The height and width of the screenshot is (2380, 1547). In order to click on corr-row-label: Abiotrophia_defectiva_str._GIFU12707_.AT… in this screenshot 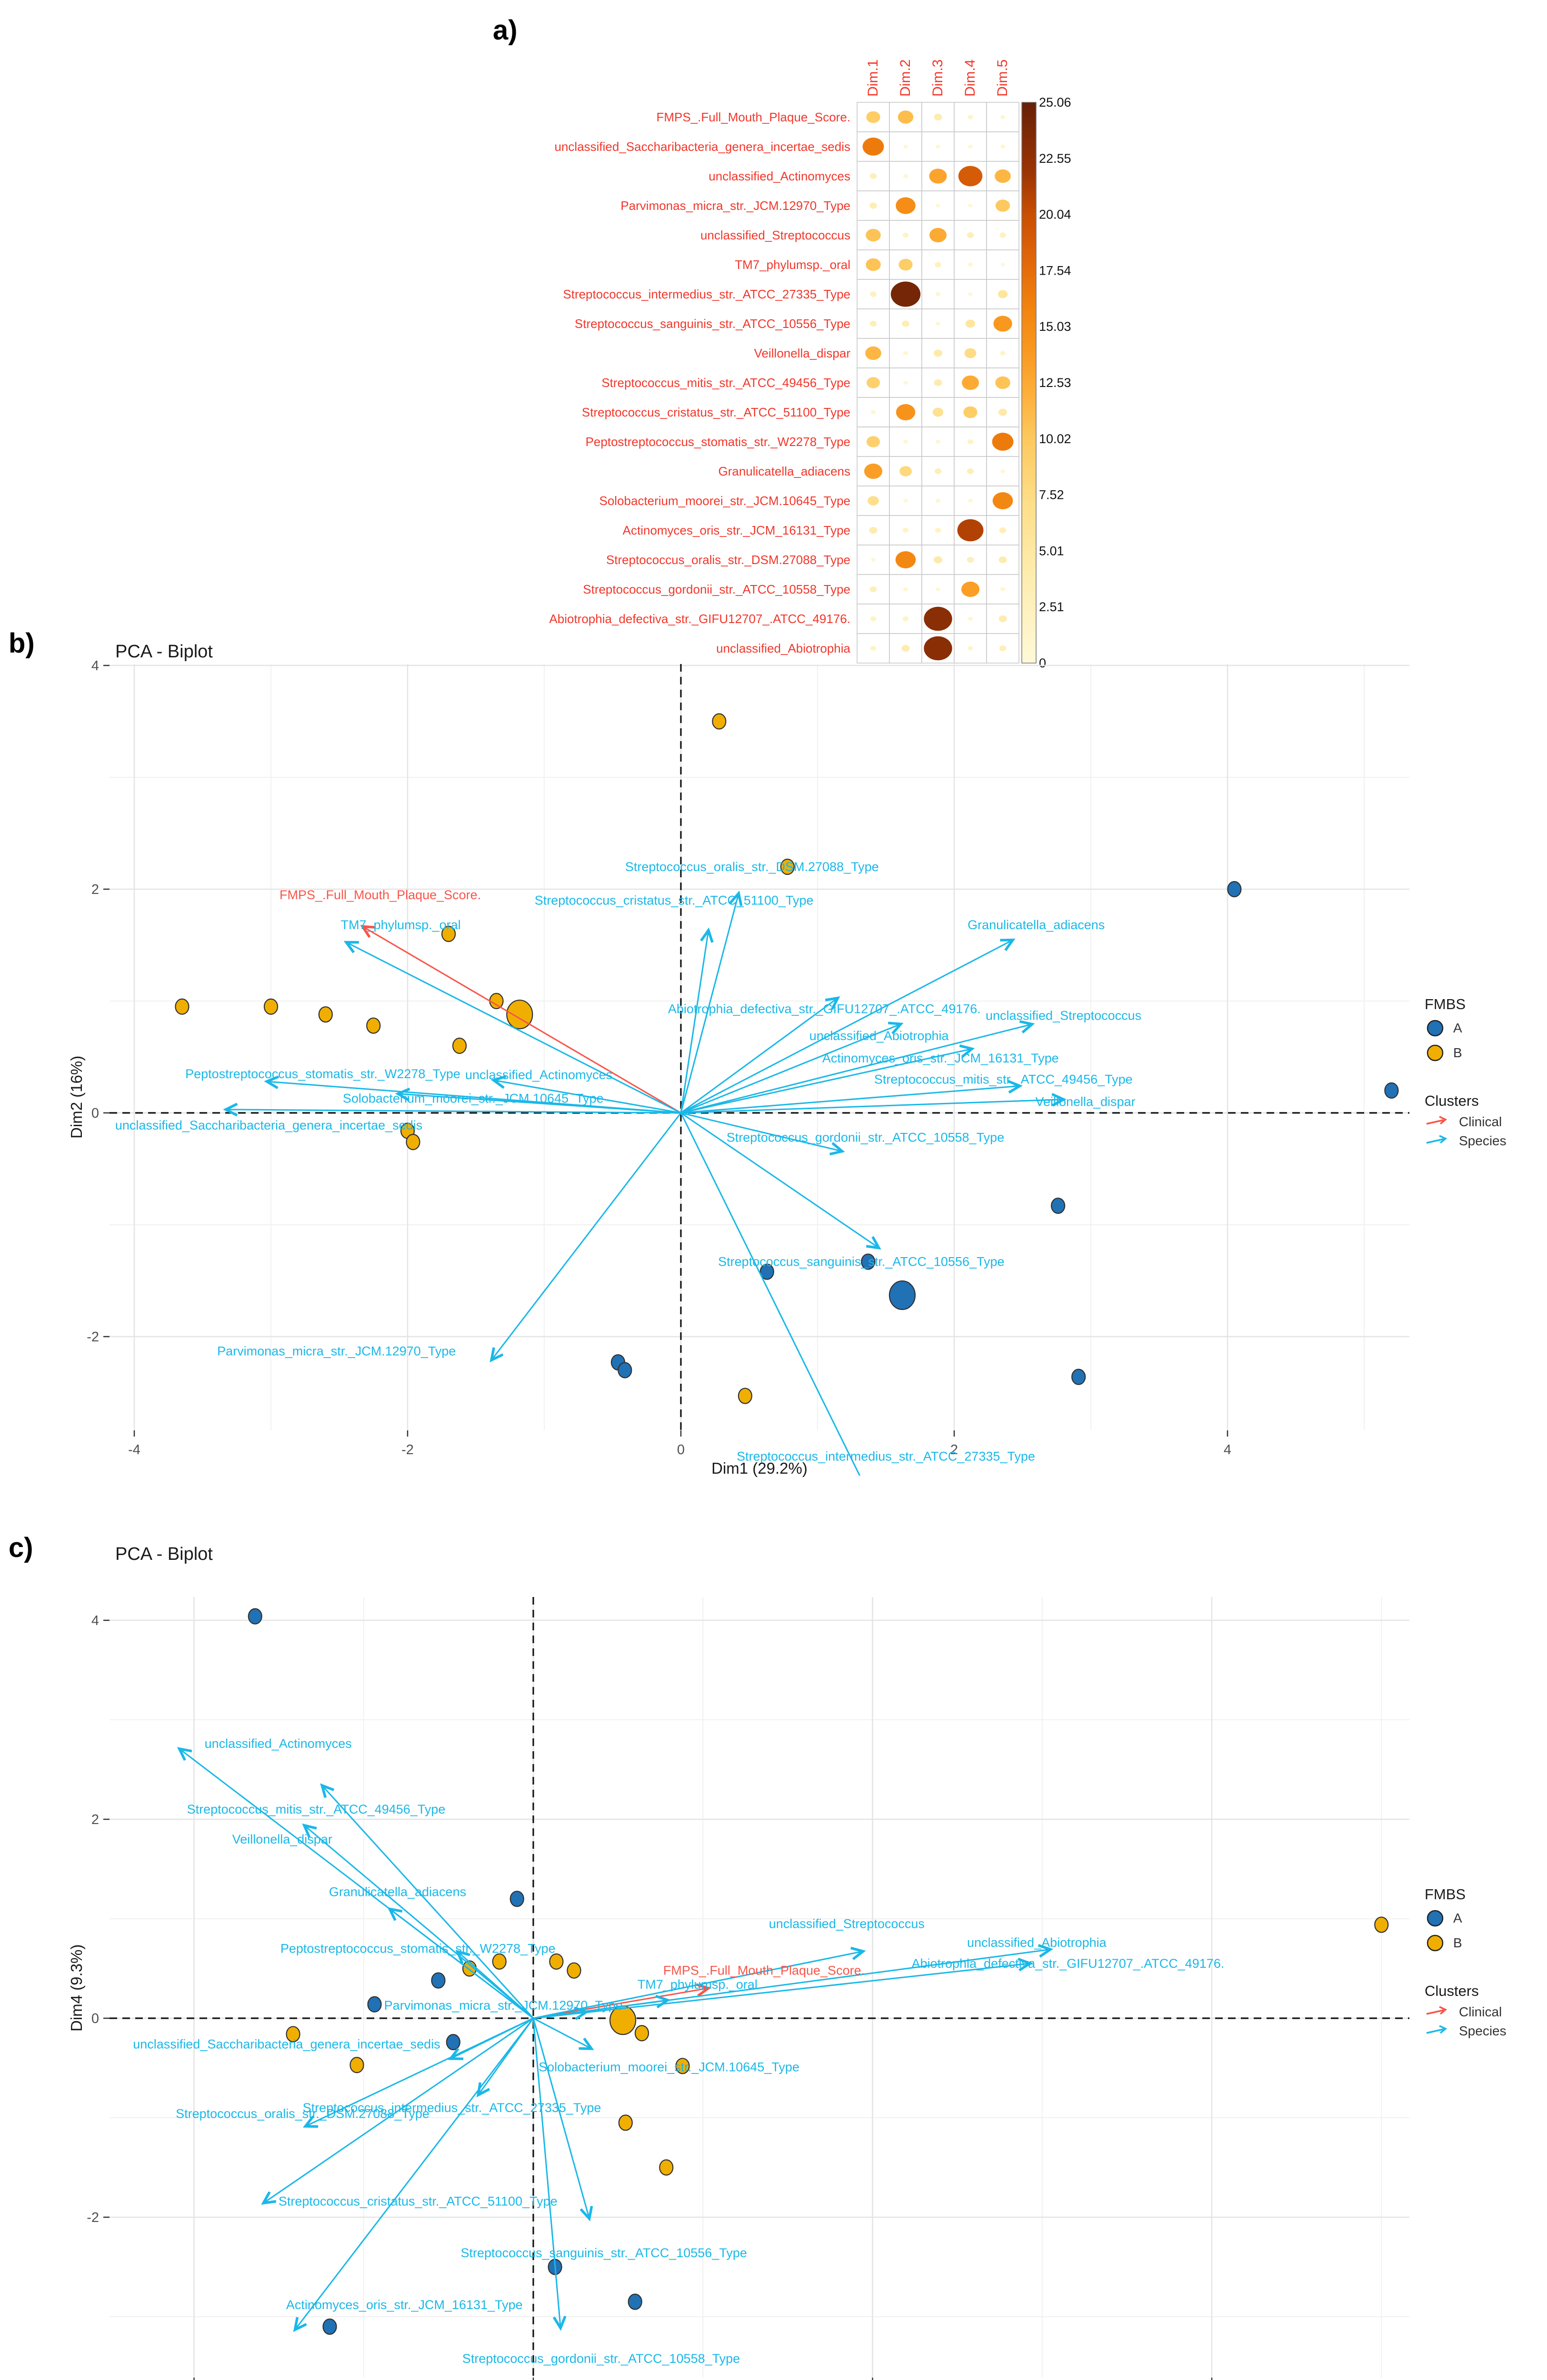, I will do `click(700, 619)`.